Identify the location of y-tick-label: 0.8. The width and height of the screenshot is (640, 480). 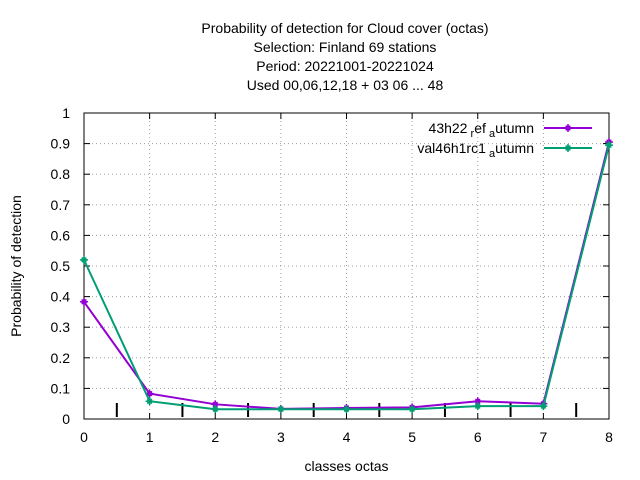
(61, 174).